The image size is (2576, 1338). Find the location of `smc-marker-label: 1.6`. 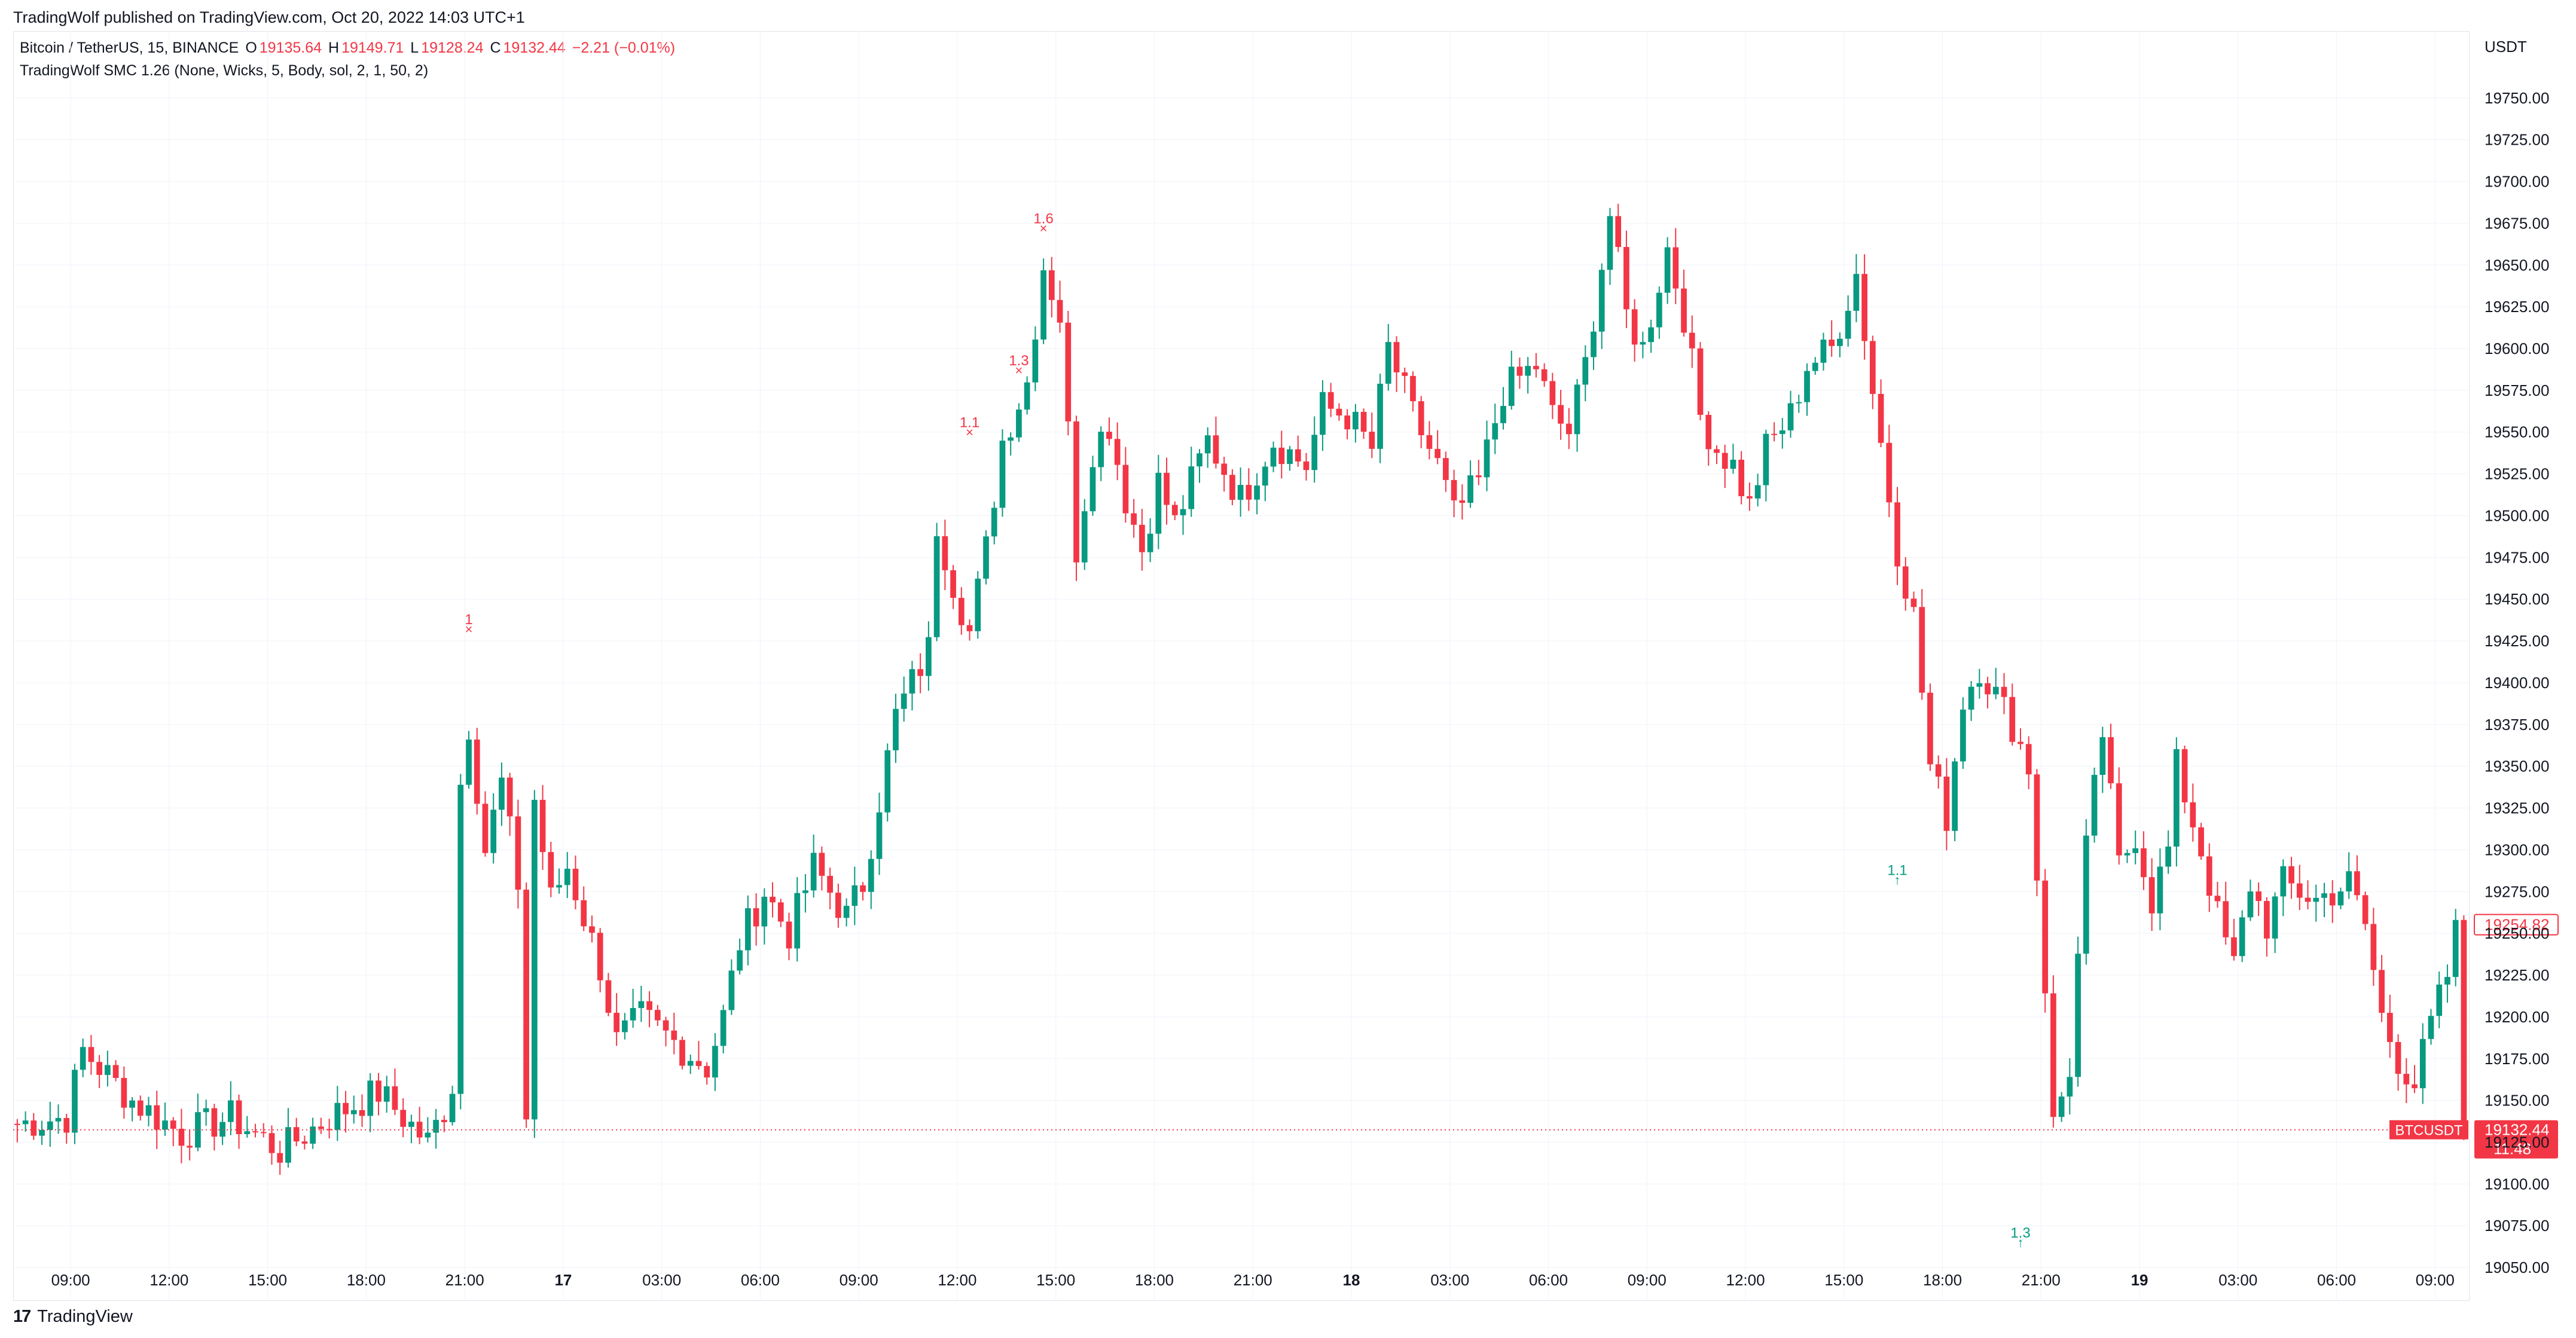

smc-marker-label: 1.6 is located at coordinates (1043, 218).